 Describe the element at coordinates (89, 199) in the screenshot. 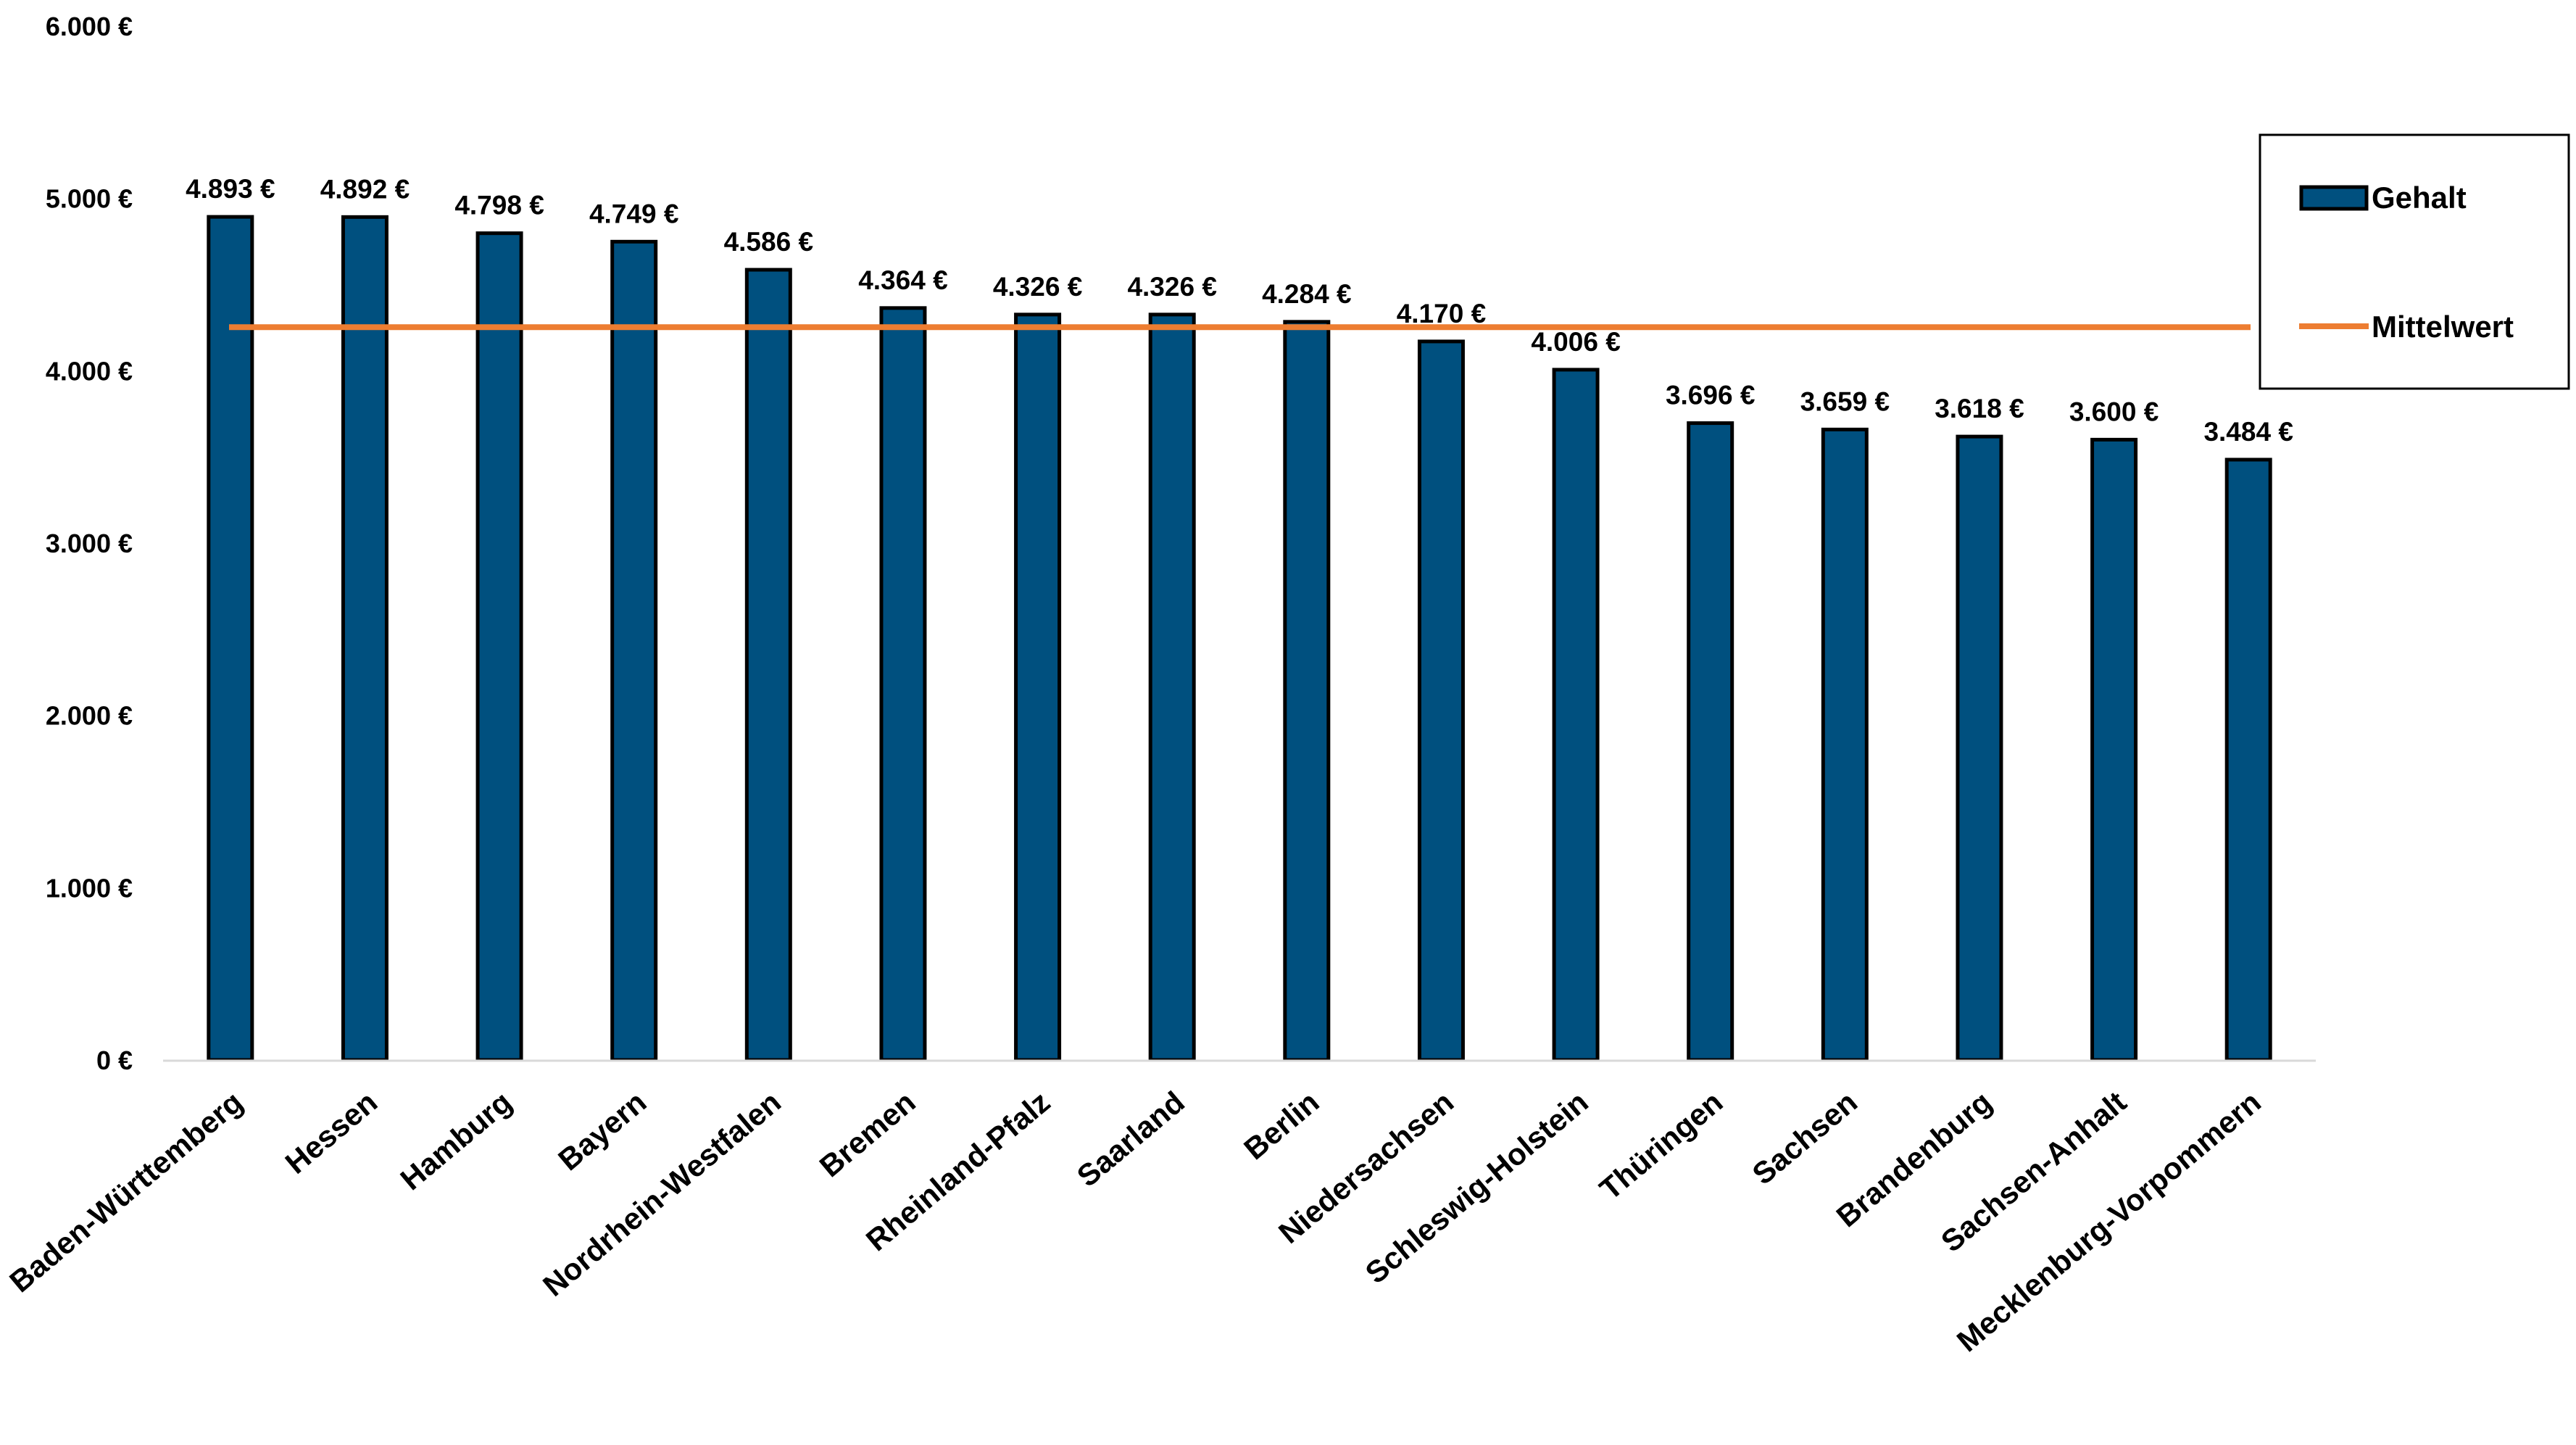

I see `y-tick-label: 5.000 €` at that location.